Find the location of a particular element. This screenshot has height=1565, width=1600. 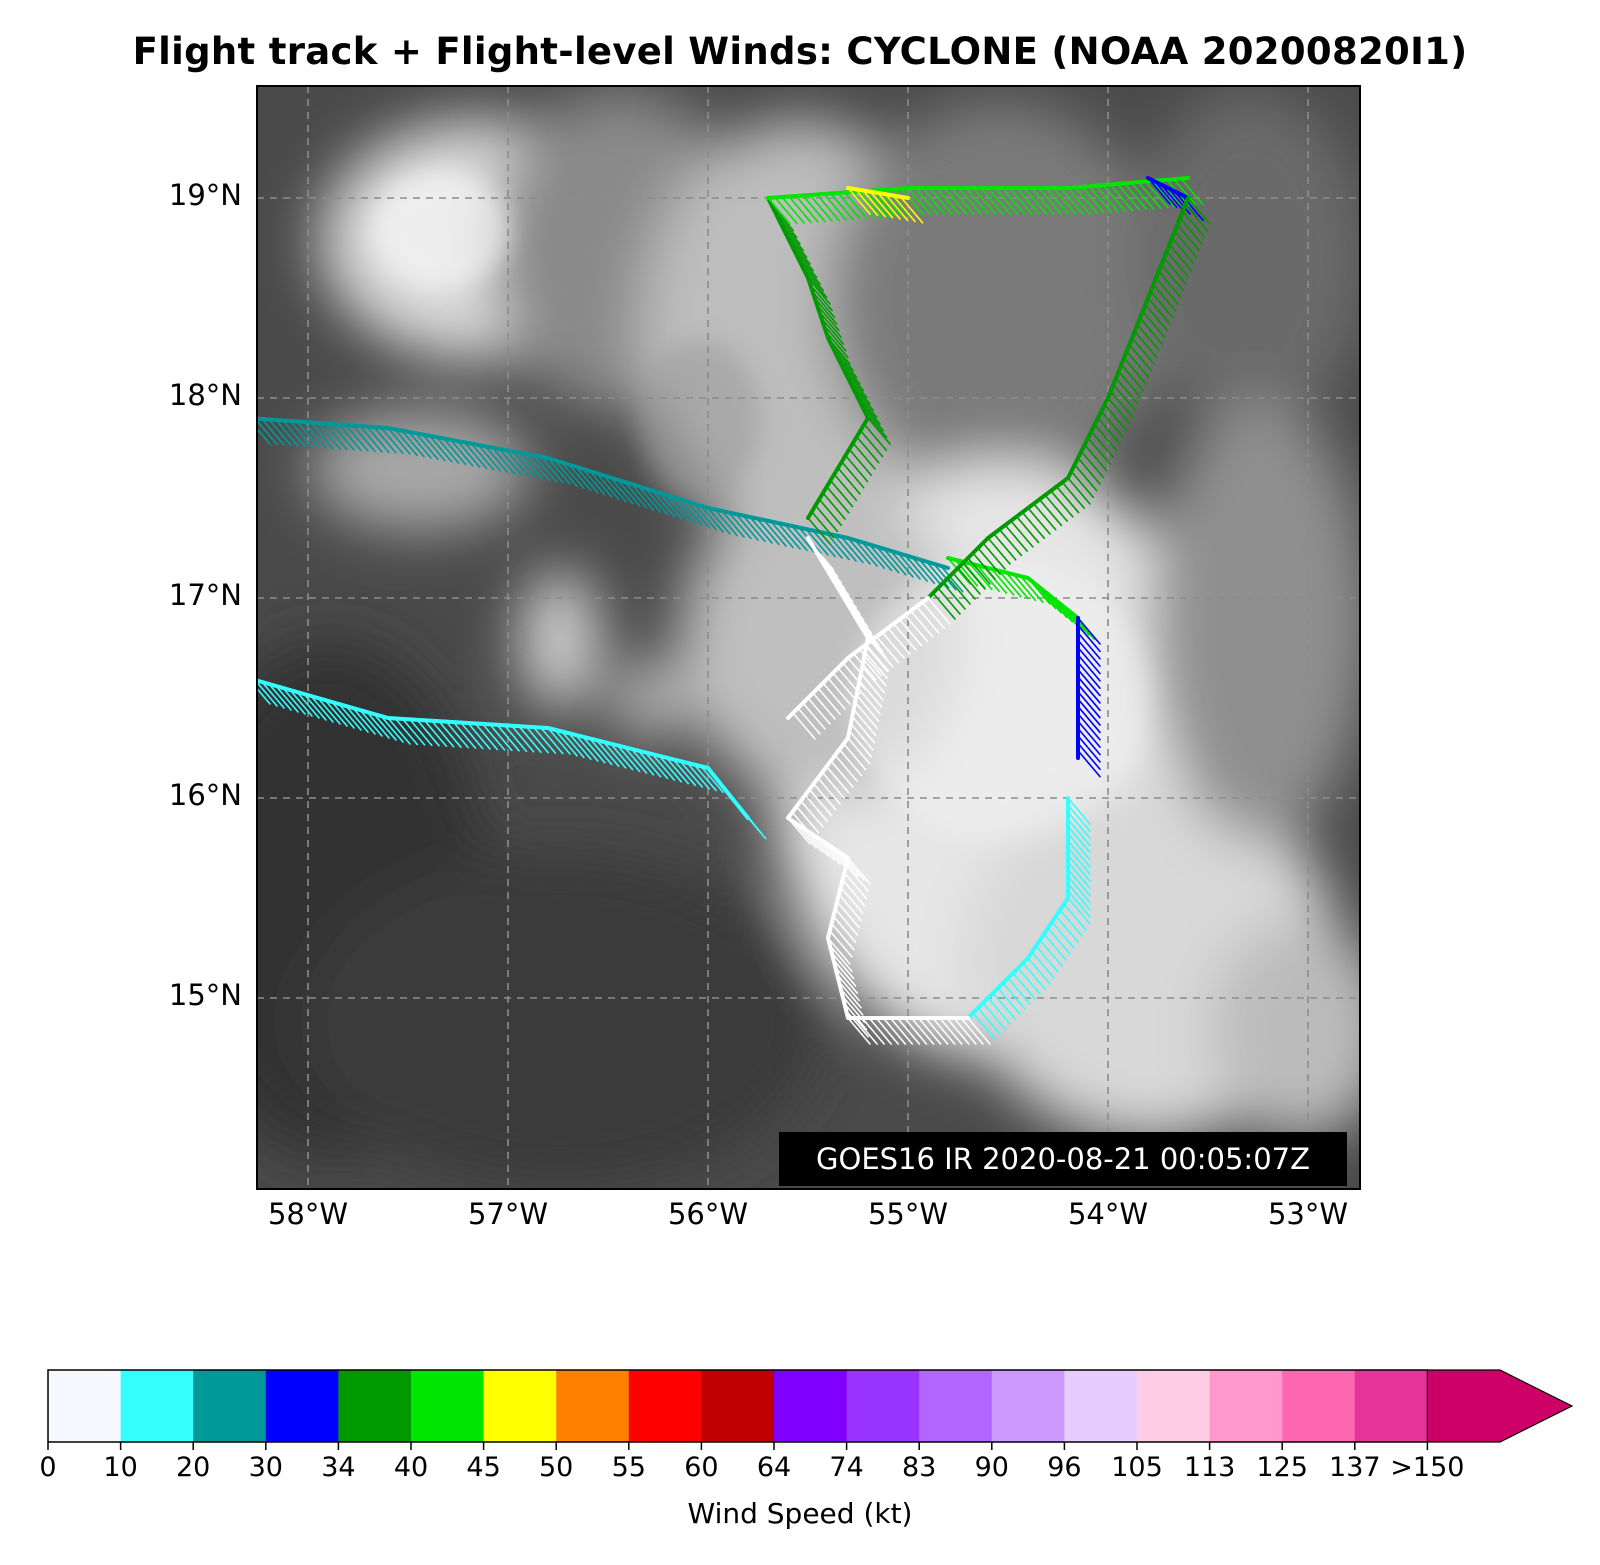

lon-tick-58: 58°W is located at coordinates (308, 1214).